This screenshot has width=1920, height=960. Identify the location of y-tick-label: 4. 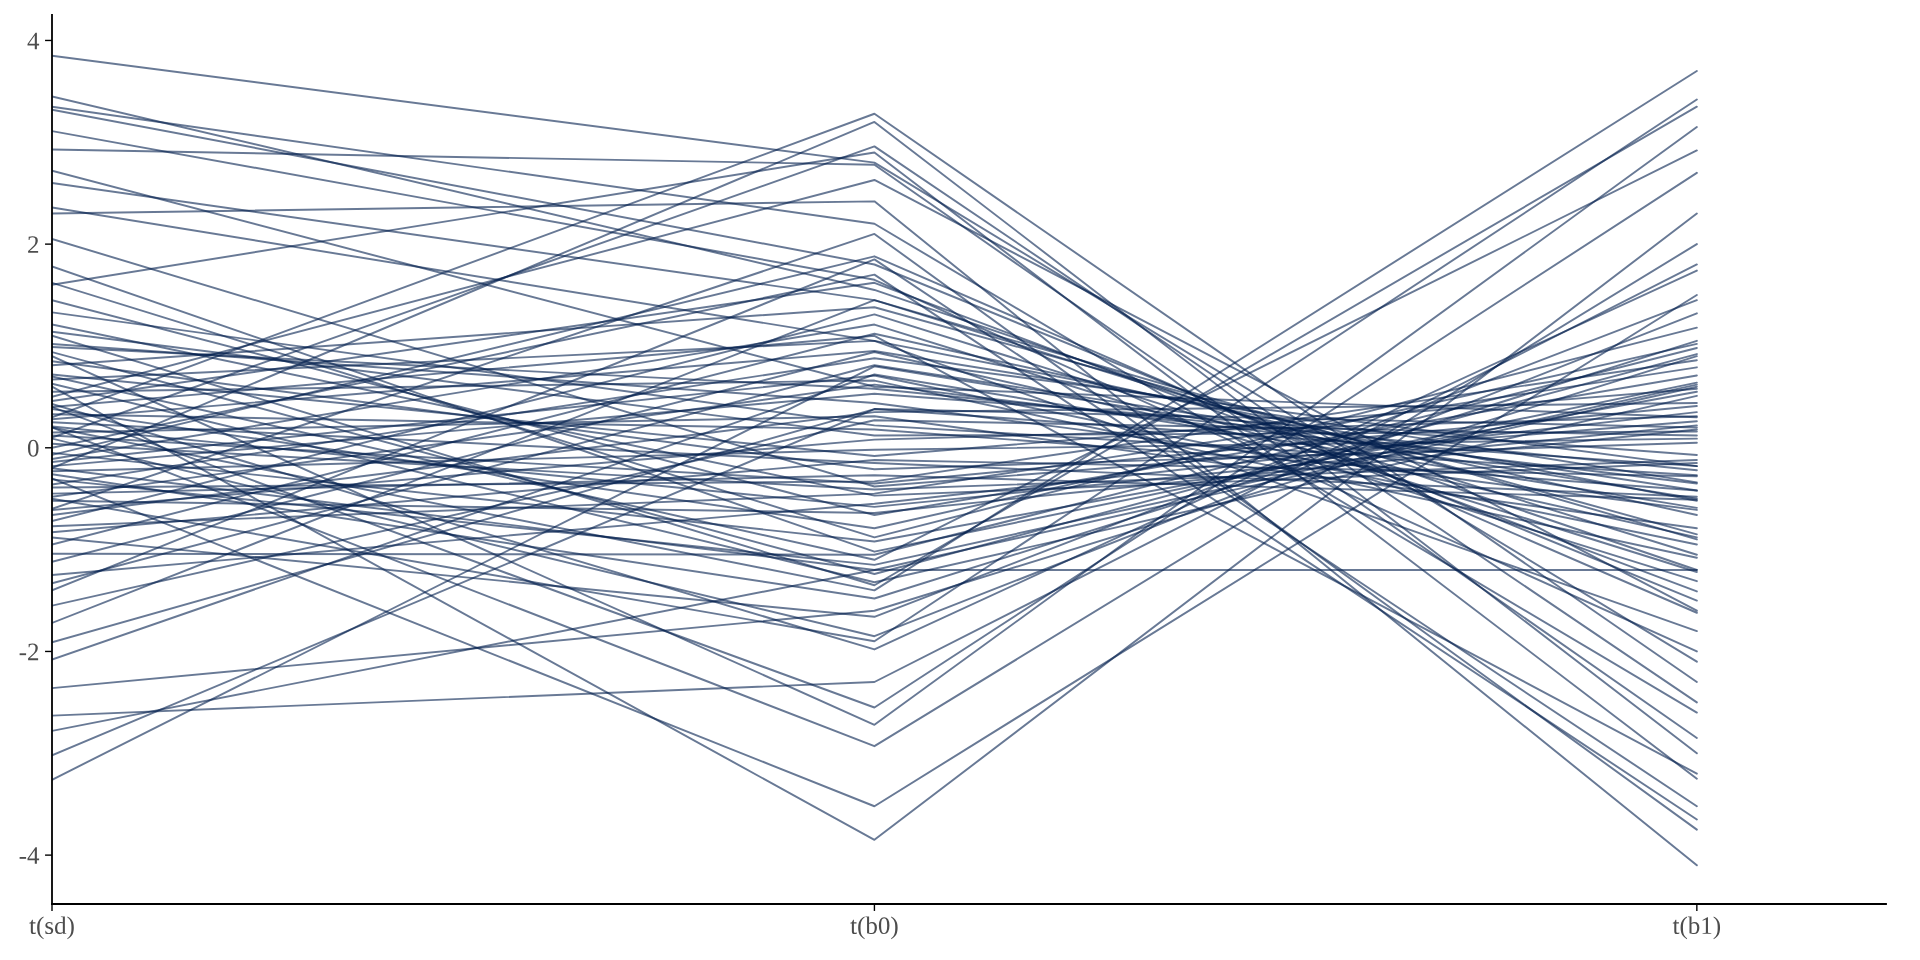
(33, 41).